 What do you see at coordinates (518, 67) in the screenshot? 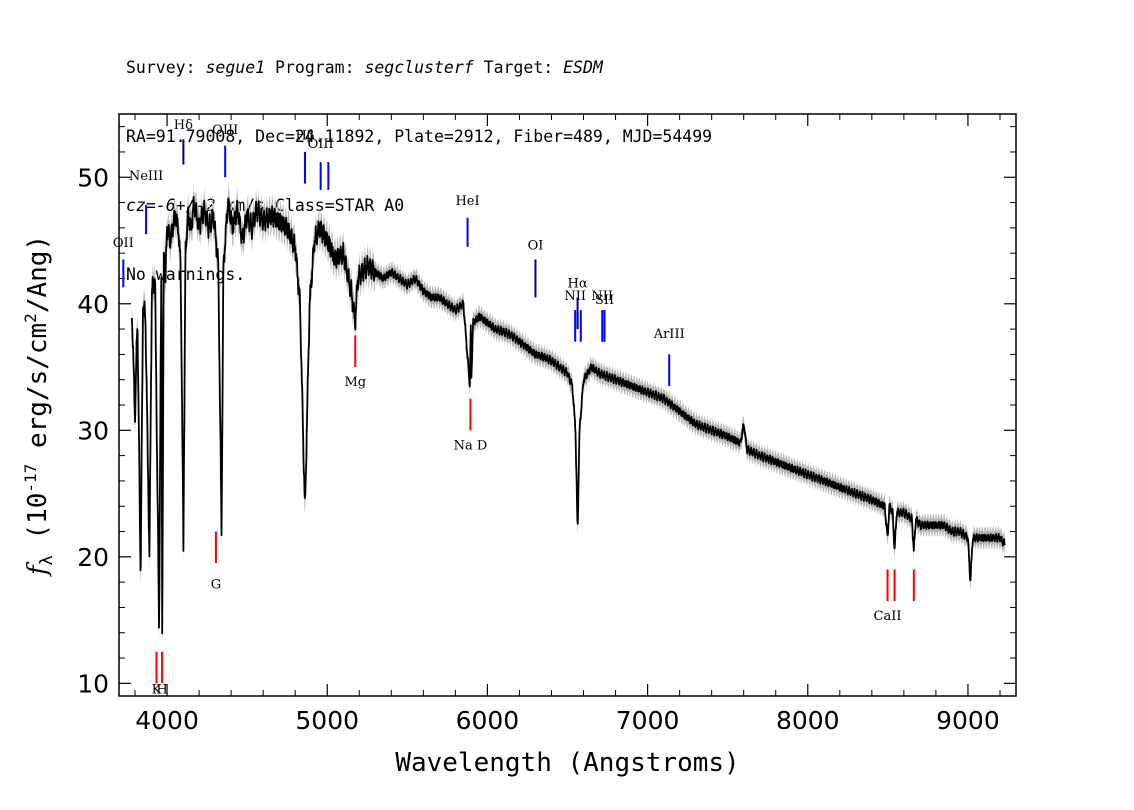
I see `target-label: Target:` at bounding box center [518, 67].